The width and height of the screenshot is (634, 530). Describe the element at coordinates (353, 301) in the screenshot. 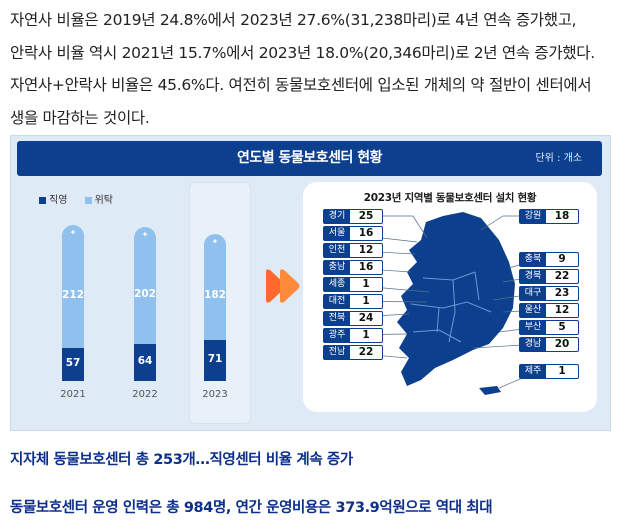

I see `region-box: 대전 1` at that location.